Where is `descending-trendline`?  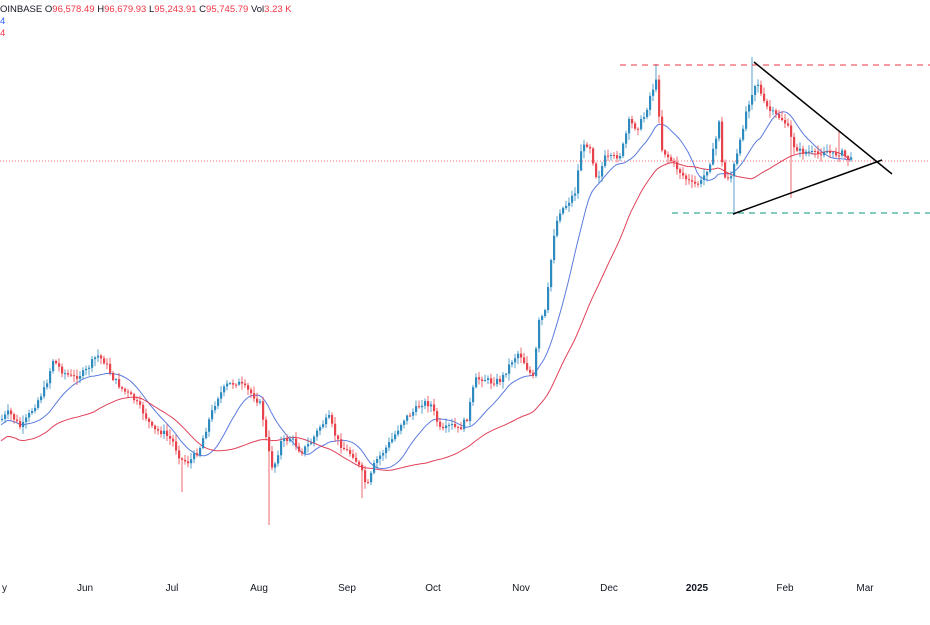
descending-trendline is located at coordinates (823, 118).